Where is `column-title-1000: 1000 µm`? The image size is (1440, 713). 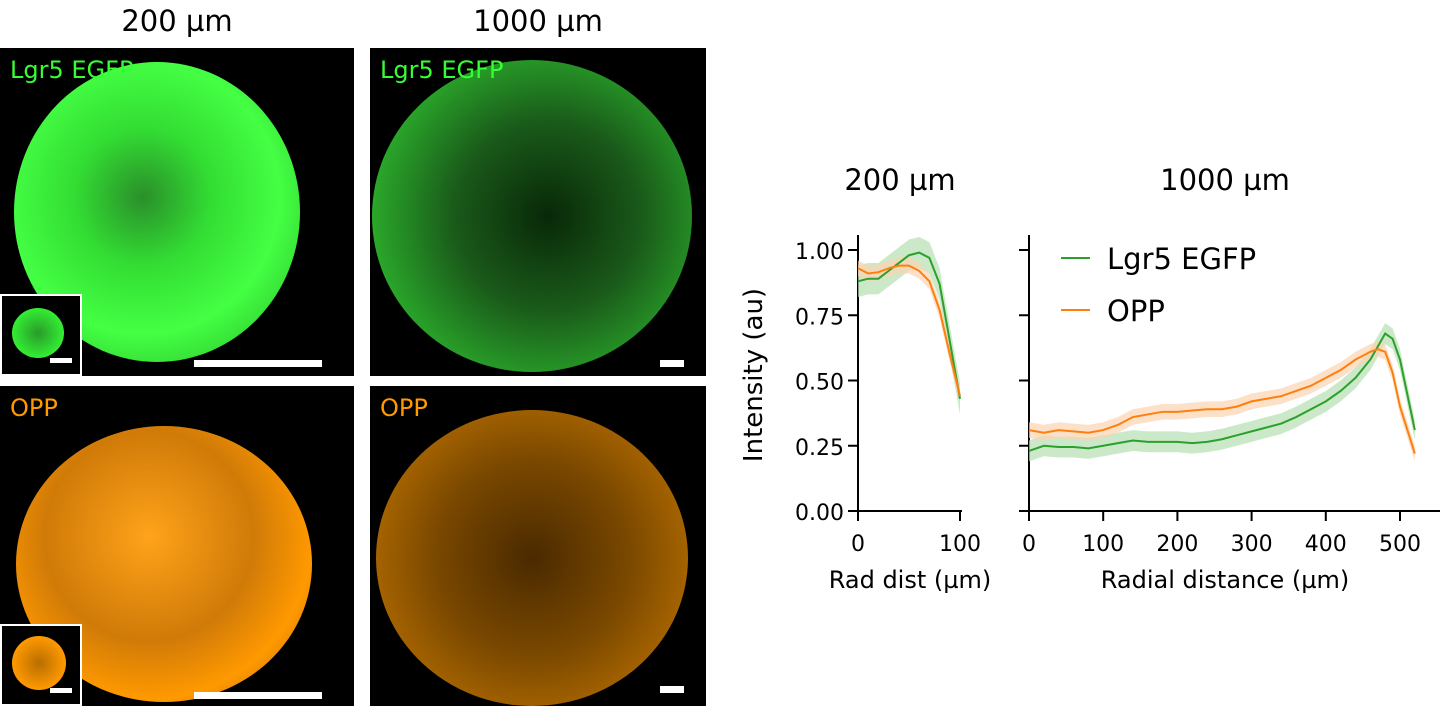
column-title-1000: 1000 µm is located at coordinates (538, 21).